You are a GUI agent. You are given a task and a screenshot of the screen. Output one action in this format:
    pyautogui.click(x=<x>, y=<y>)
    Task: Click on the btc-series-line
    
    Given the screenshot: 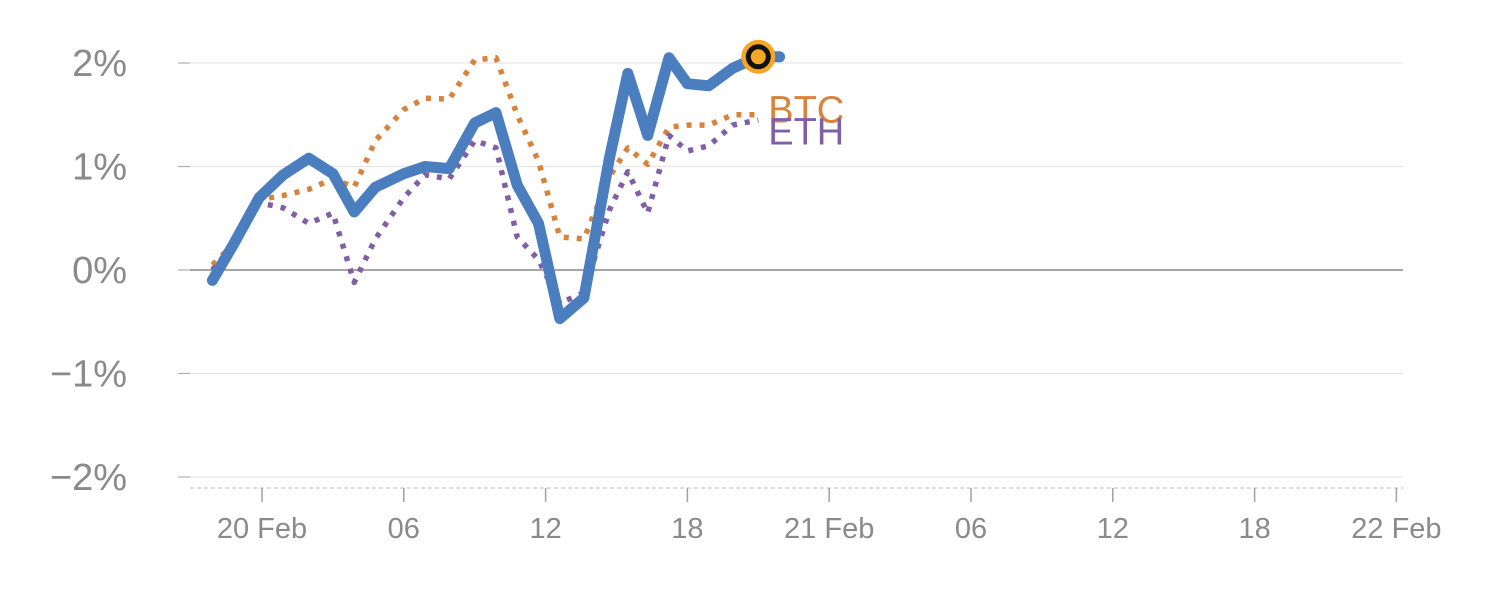 What is the action you would take?
    pyautogui.click(x=484, y=161)
    